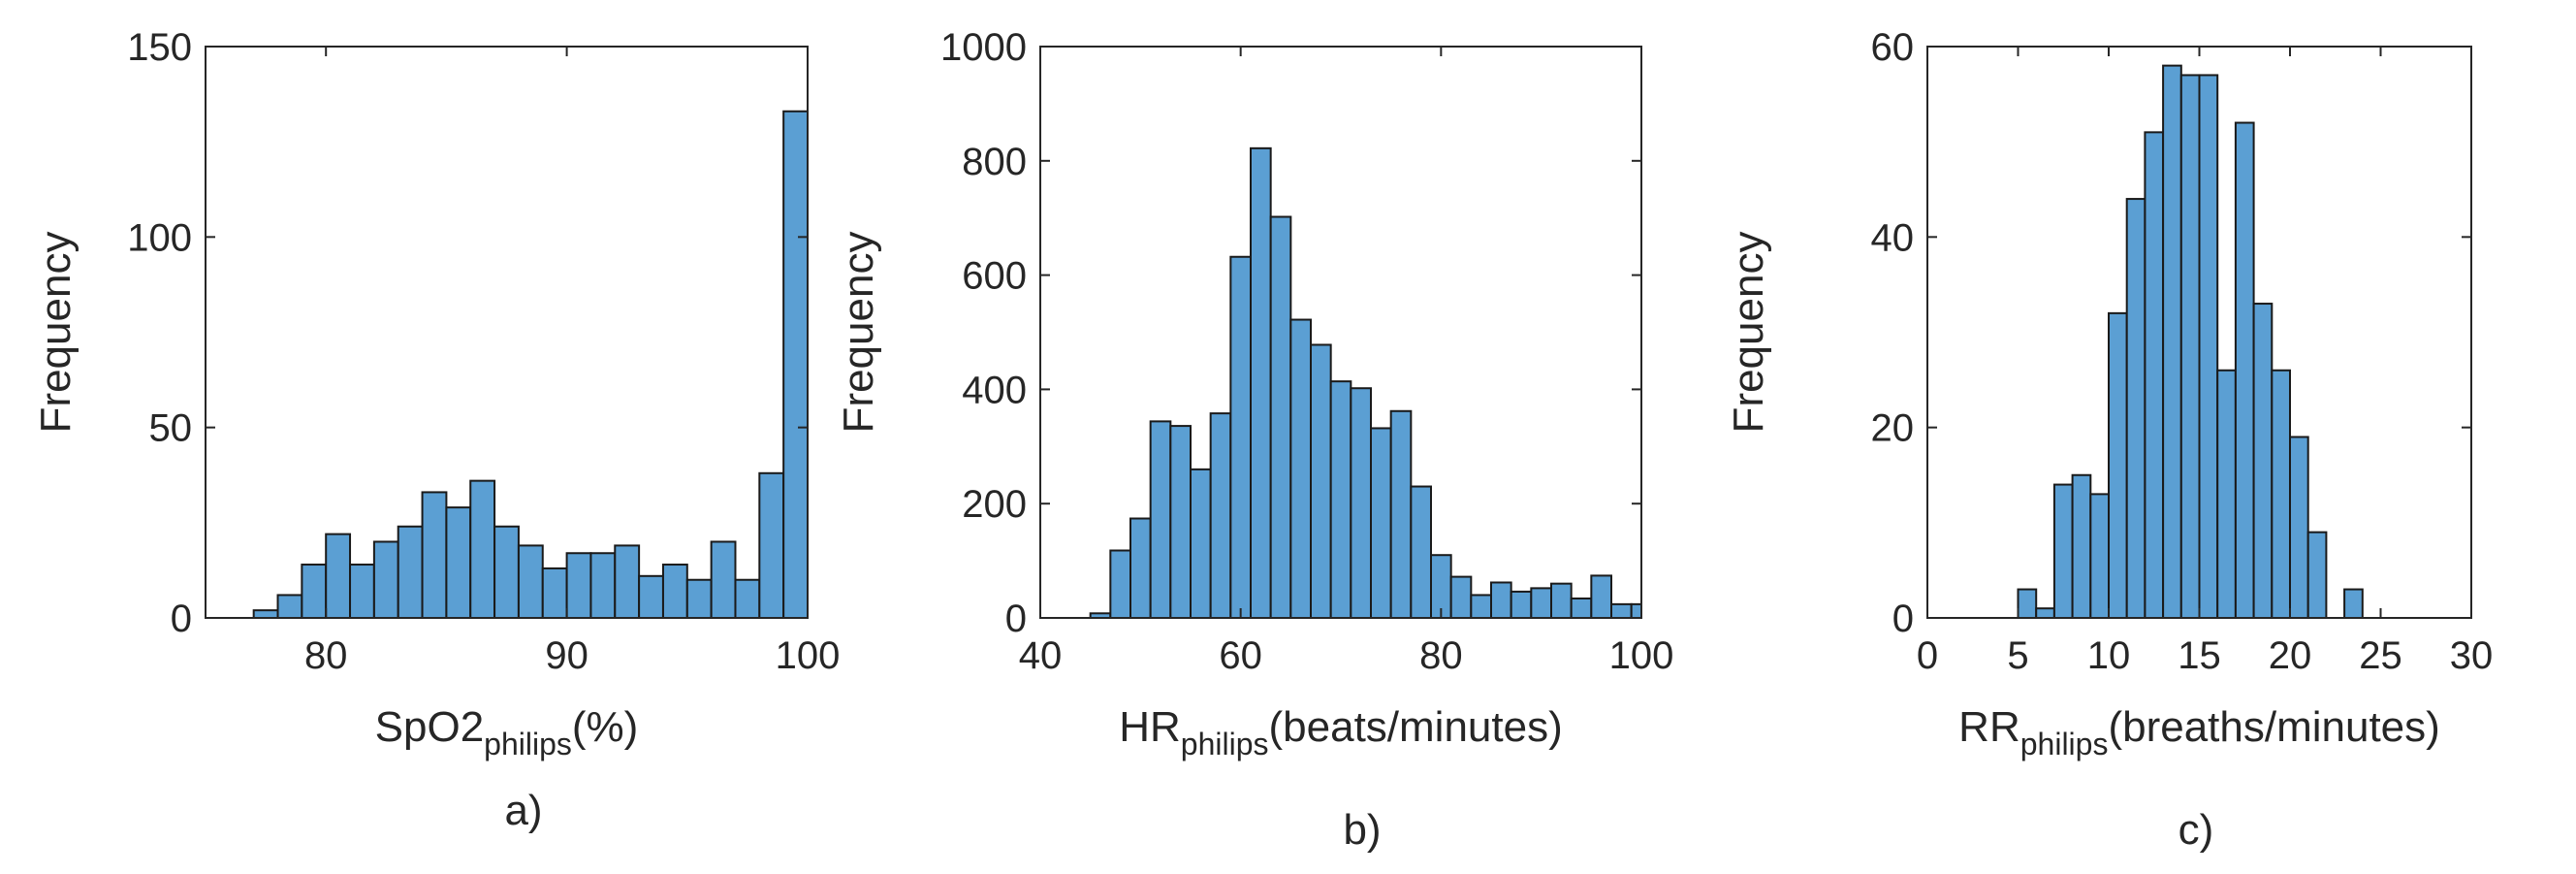 This screenshot has height=874, width=2576. Describe the element at coordinates (1416, 727) in the screenshot. I see `x-axis-label-unit: (beats/minutes)` at that location.